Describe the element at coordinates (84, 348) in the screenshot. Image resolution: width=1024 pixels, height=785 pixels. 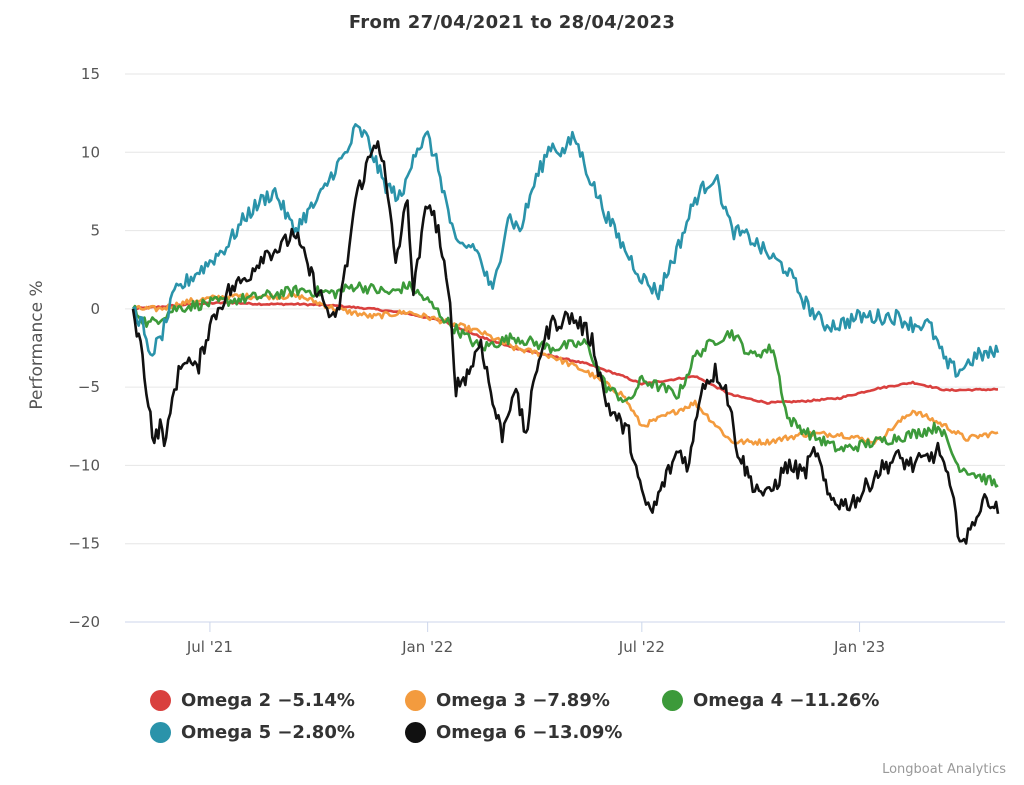
I see `y-axis-ticks: 15 10 5 0 −5 −10 −15 −20` at that location.